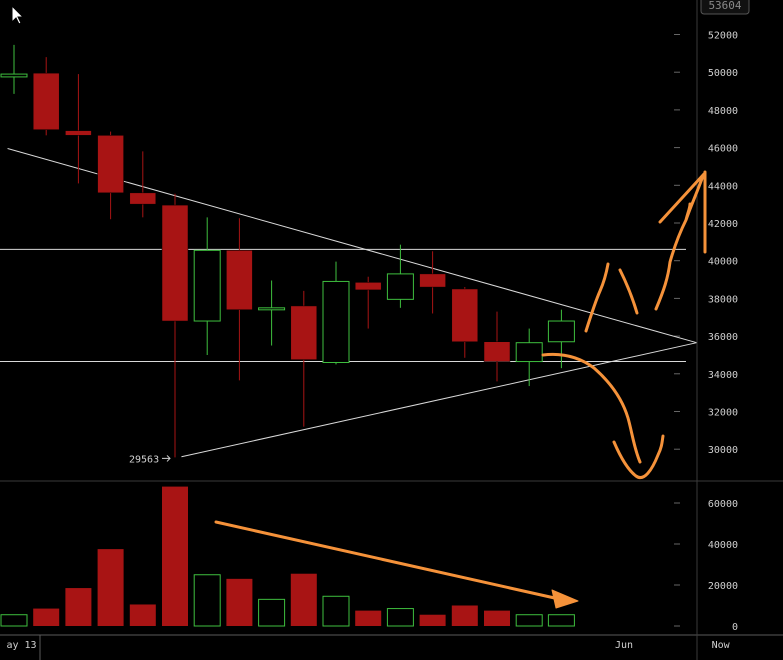 This screenshot has height=660, width=783. What do you see at coordinates (144, 459) in the screenshot?
I see `low-price-label: 29563` at bounding box center [144, 459].